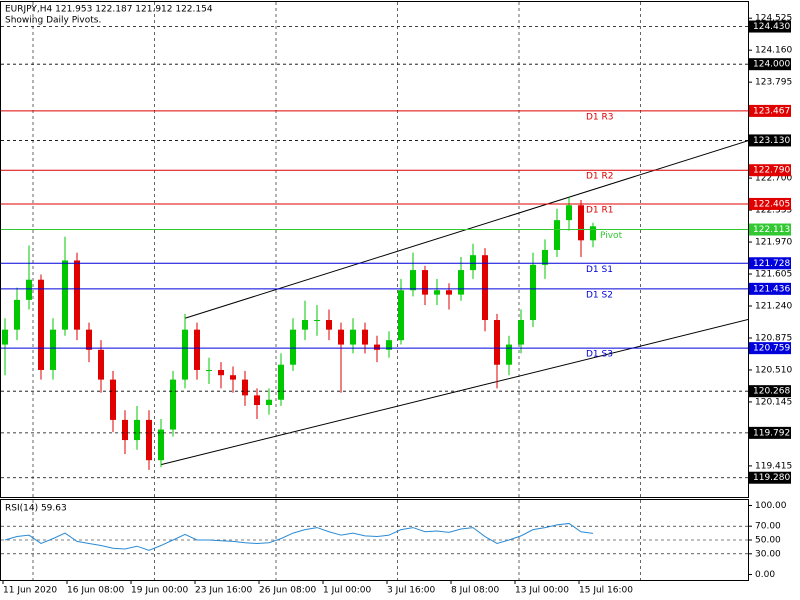  Describe the element at coordinates (611, 236) in the screenshot. I see `pivot-name: Pivot` at that location.